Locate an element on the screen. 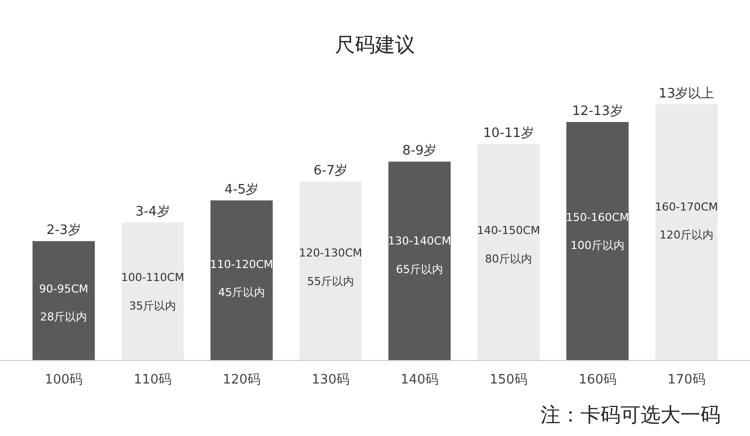  annotation: 140-150CM is located at coordinates (508, 231).